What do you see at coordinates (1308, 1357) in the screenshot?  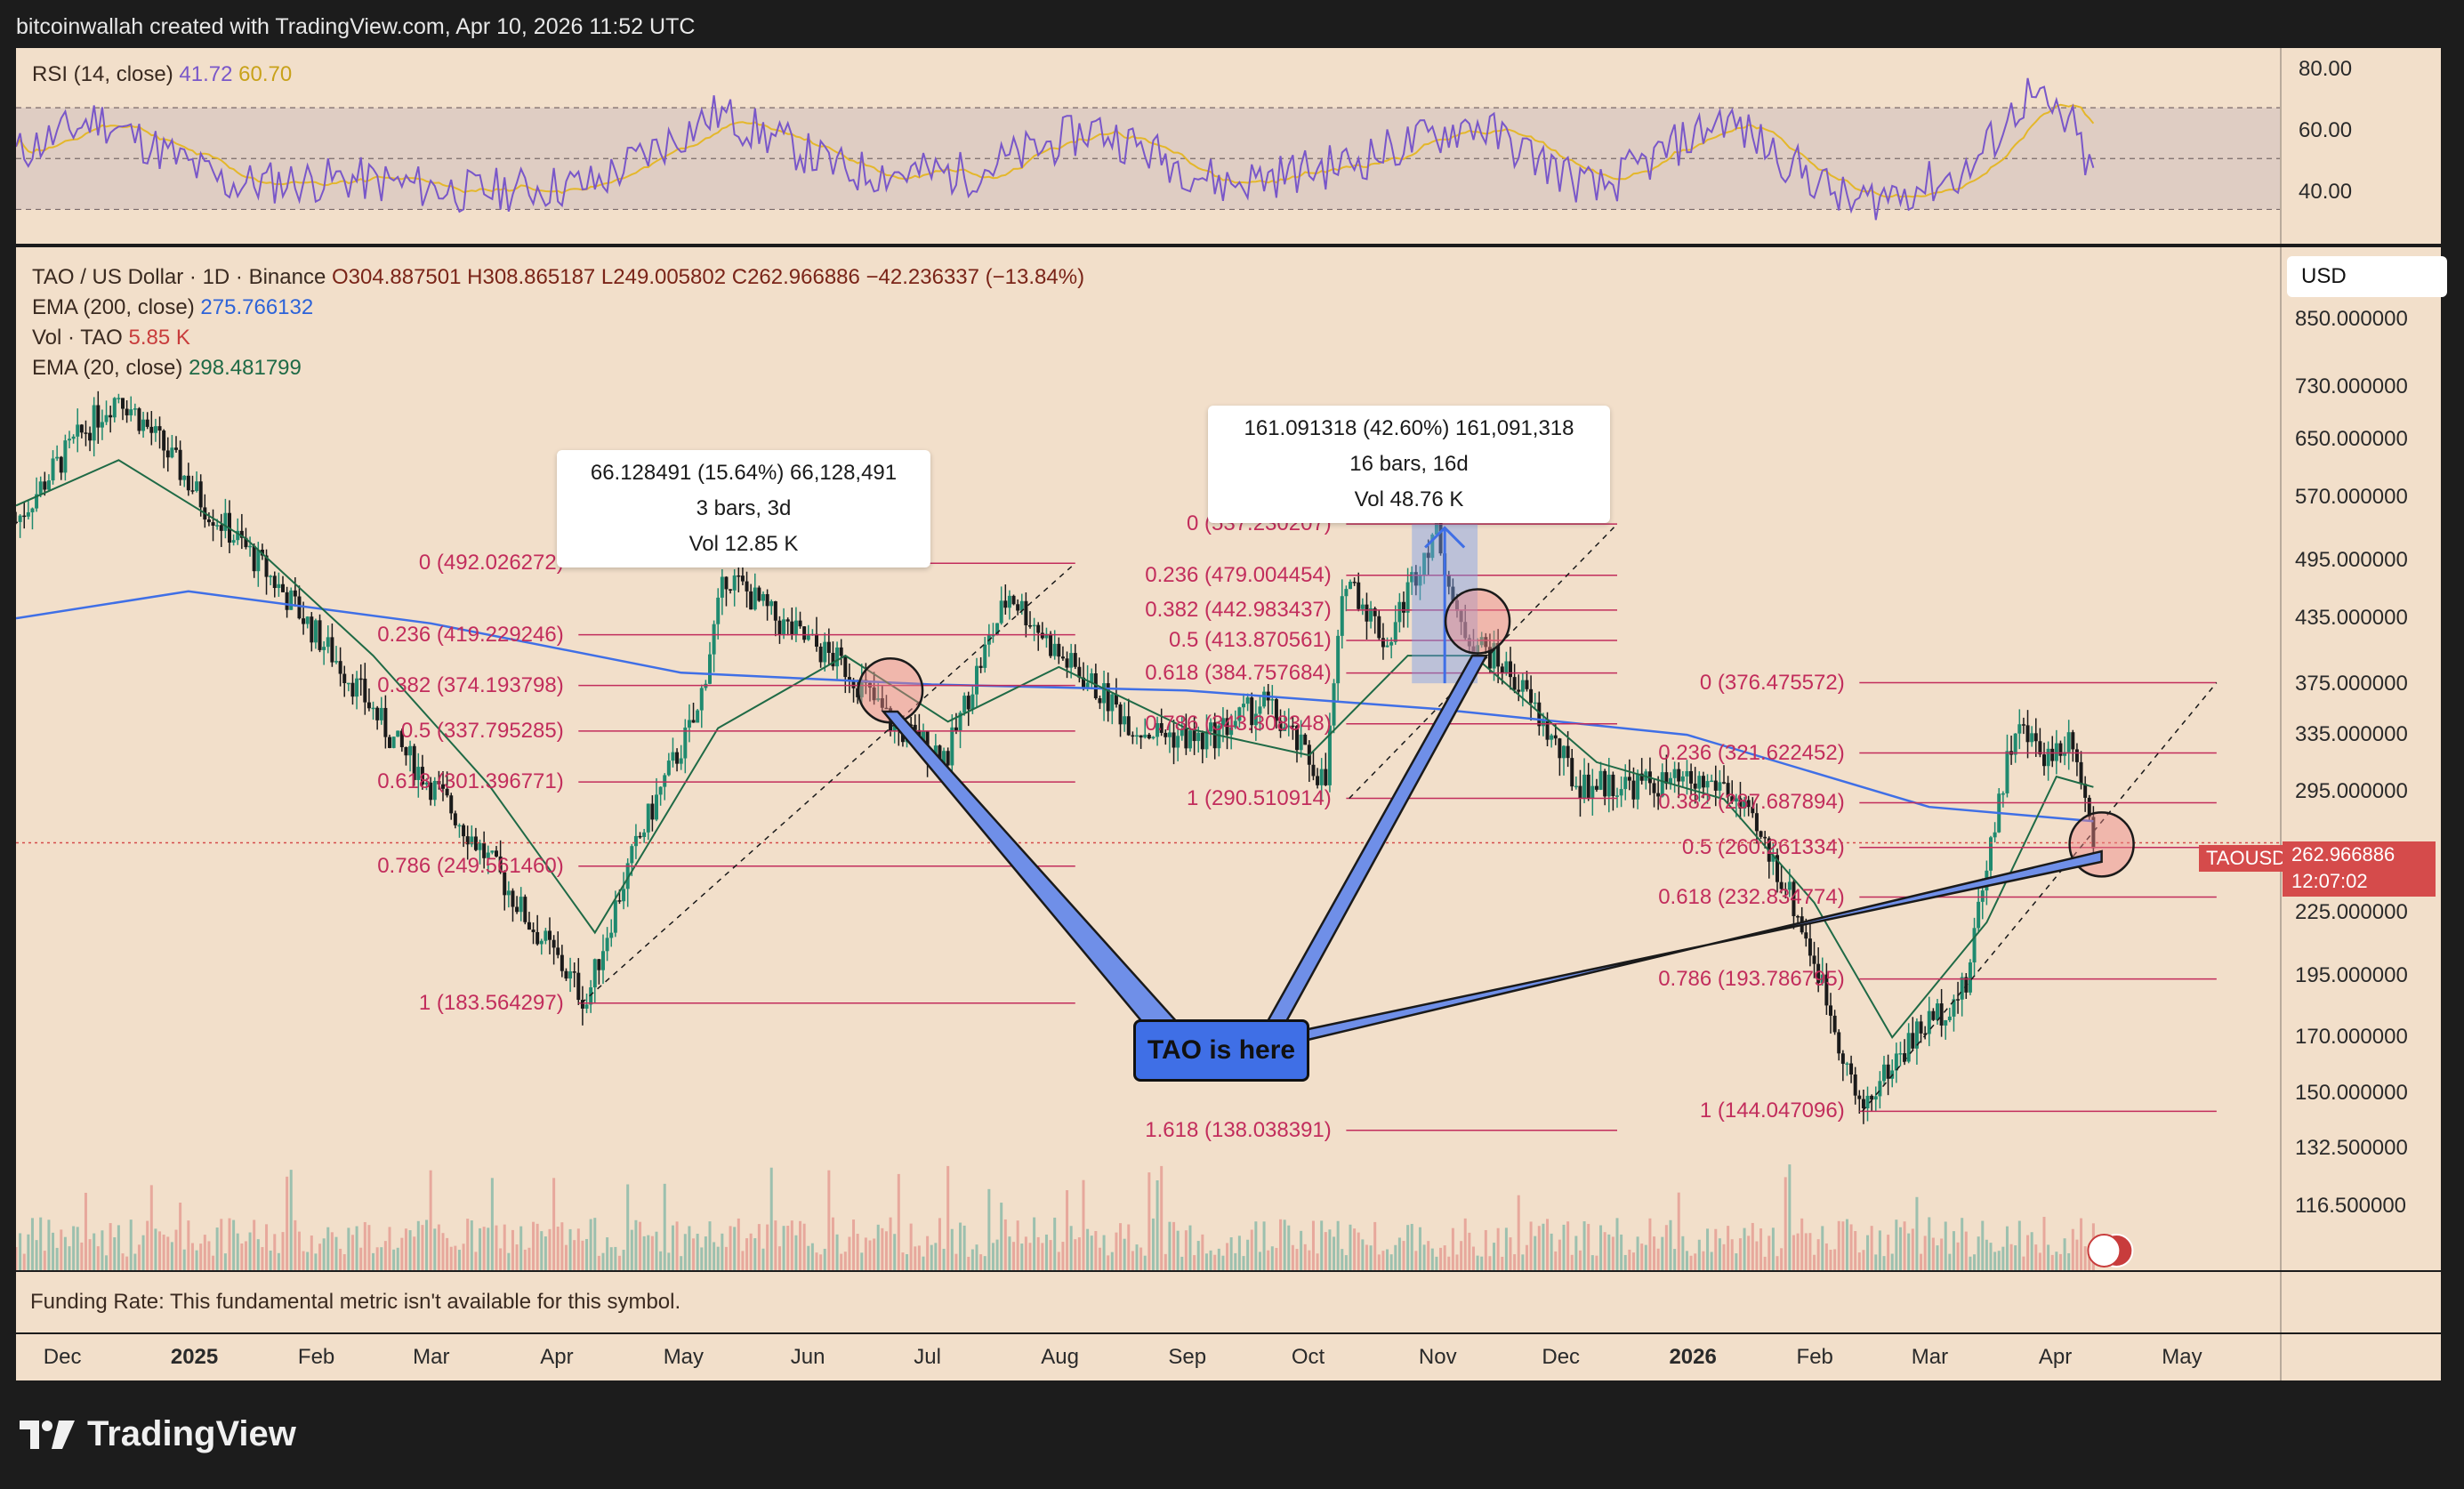 I see `time-axis-label: Oct` at bounding box center [1308, 1357].